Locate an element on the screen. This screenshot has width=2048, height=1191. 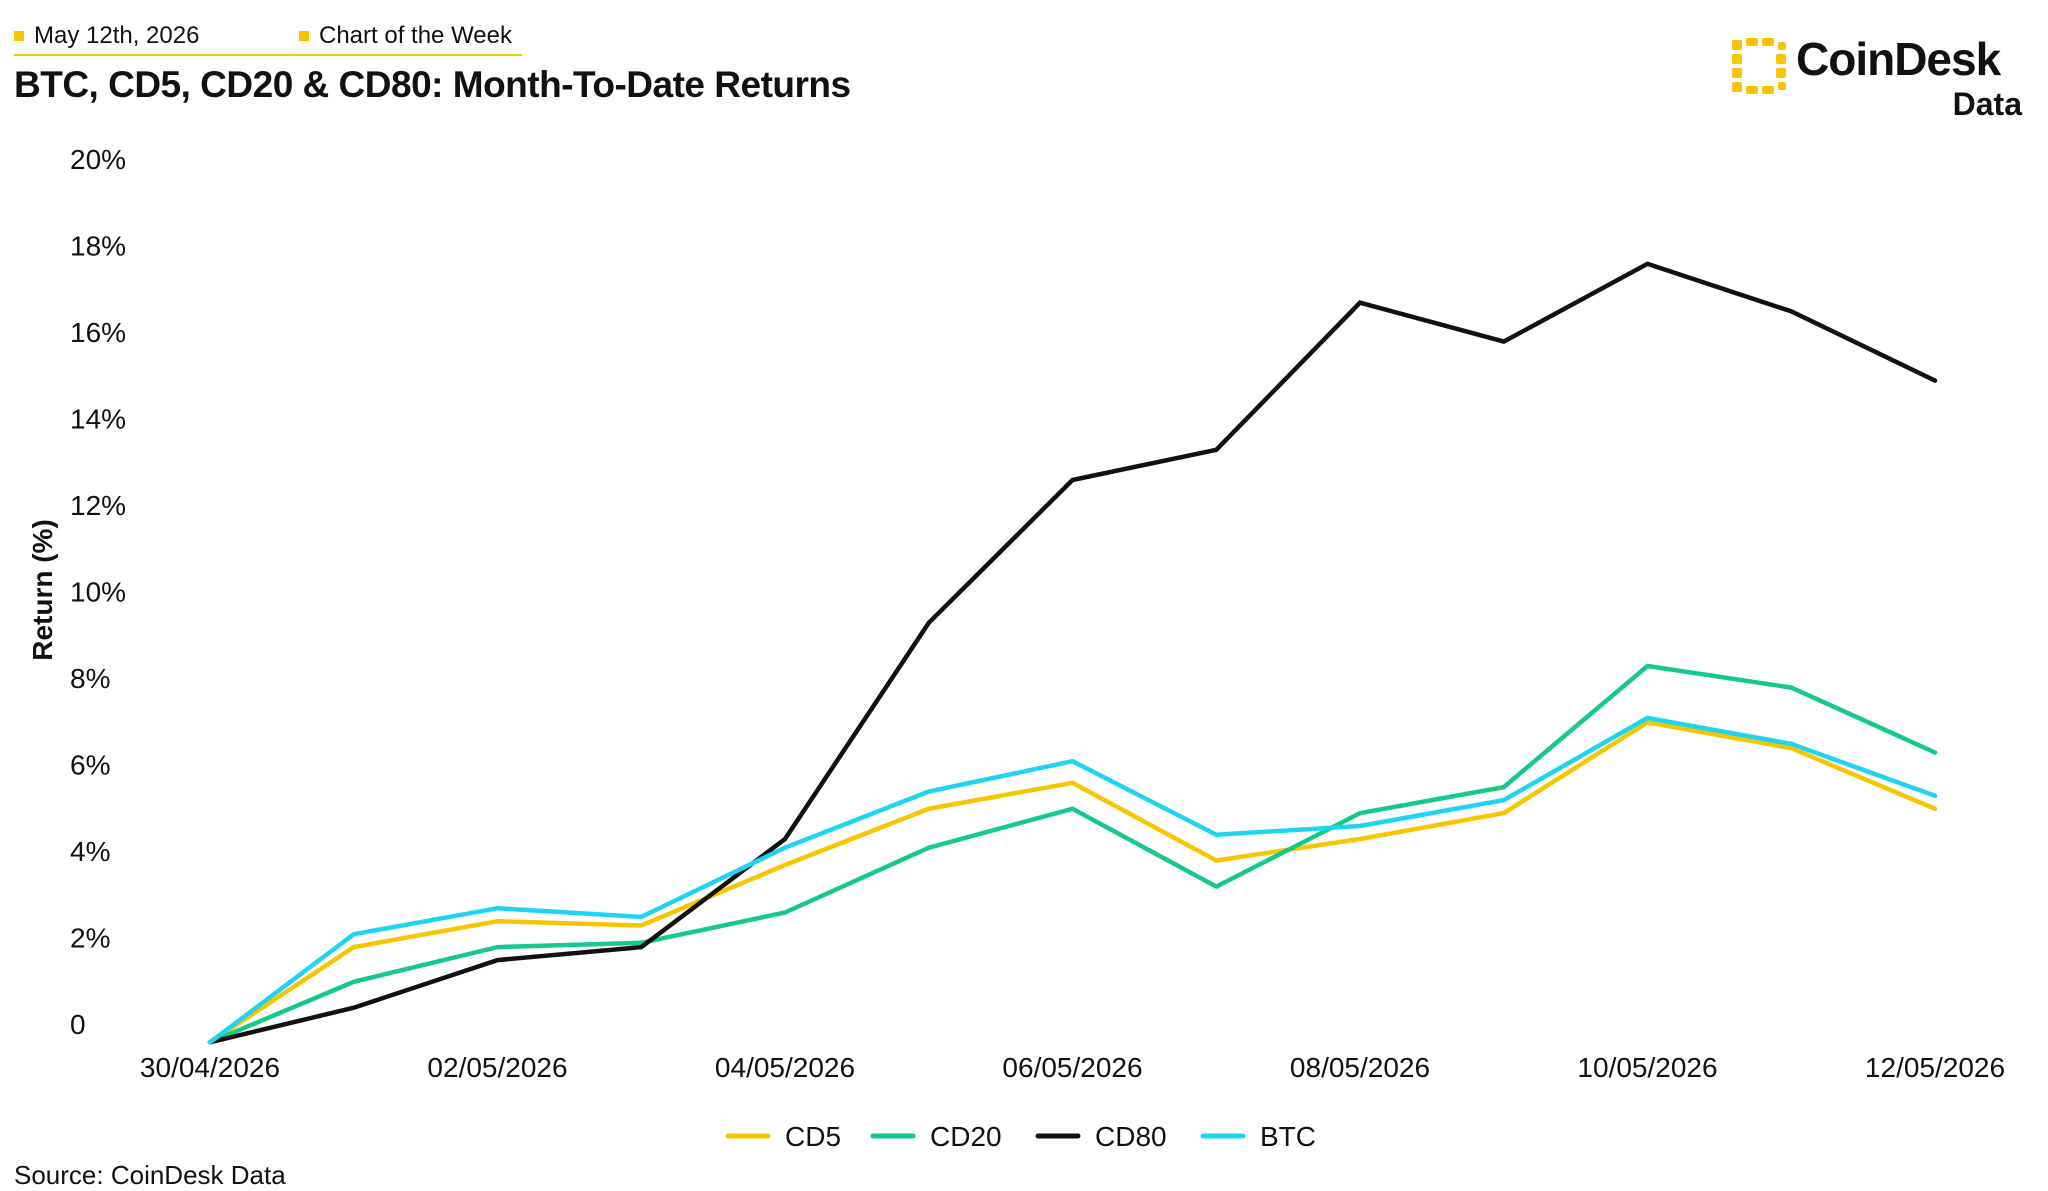
legend-label-cd20: CD20 is located at coordinates (966, 1136).